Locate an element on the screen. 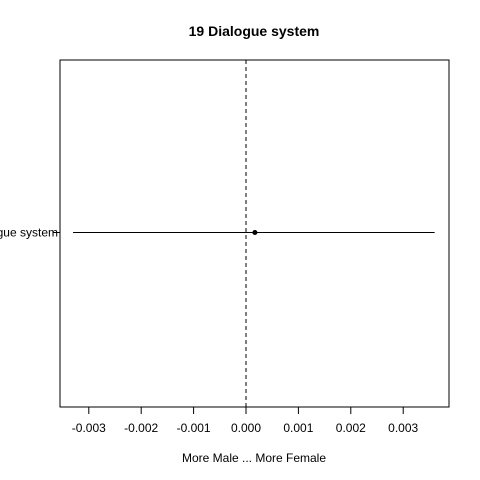 Image resolution: width=480 pixels, height=480 pixels. x-tick-label: 0.001 is located at coordinates (298, 428).